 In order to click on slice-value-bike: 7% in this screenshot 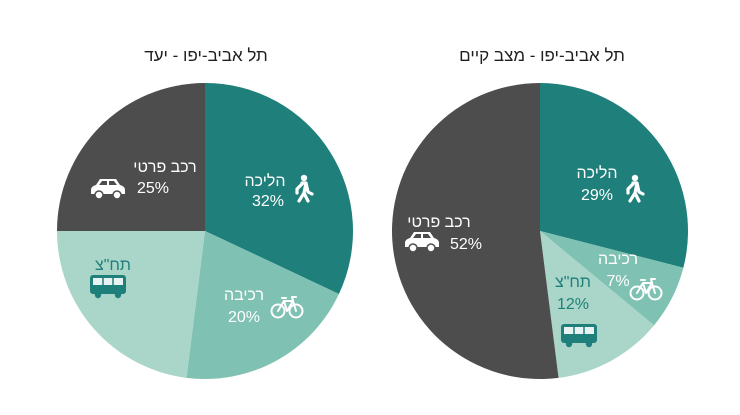, I will do `click(617, 281)`.